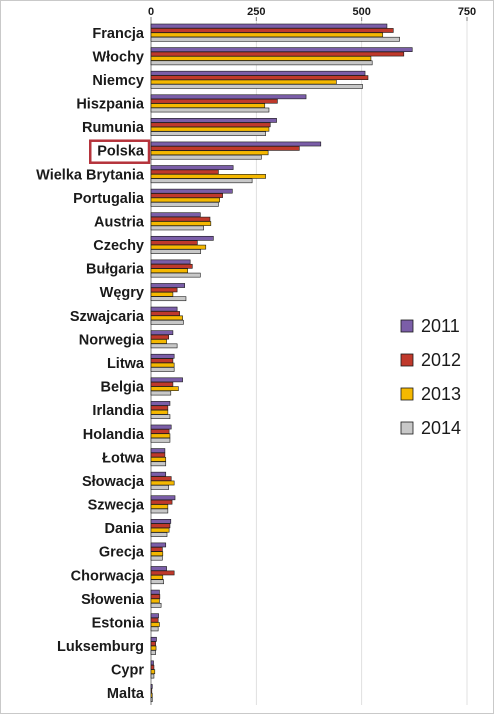  I want to click on category-label: Francja, so click(118, 34).